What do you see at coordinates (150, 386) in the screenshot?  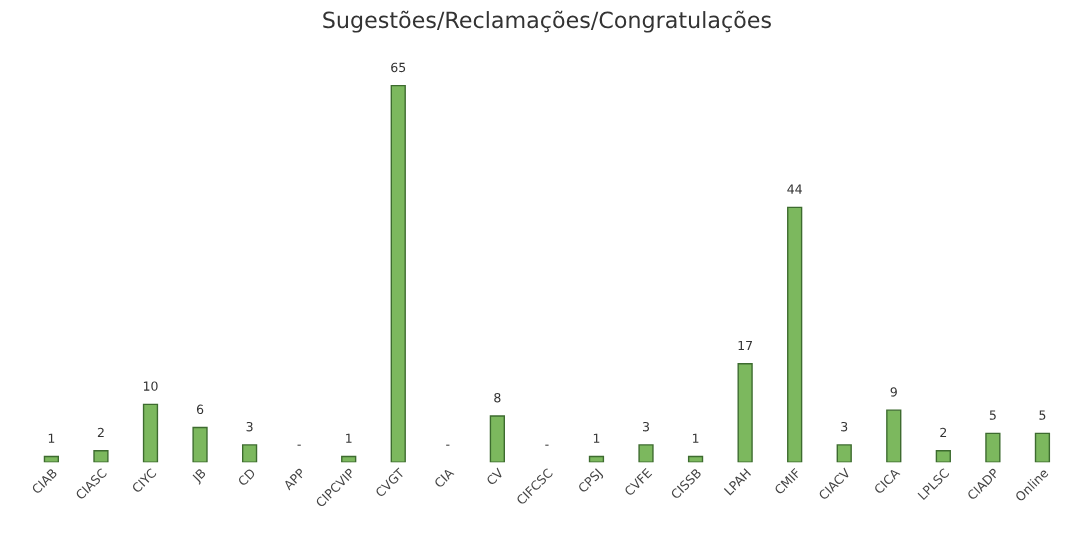 I see `data-label: 10` at bounding box center [150, 386].